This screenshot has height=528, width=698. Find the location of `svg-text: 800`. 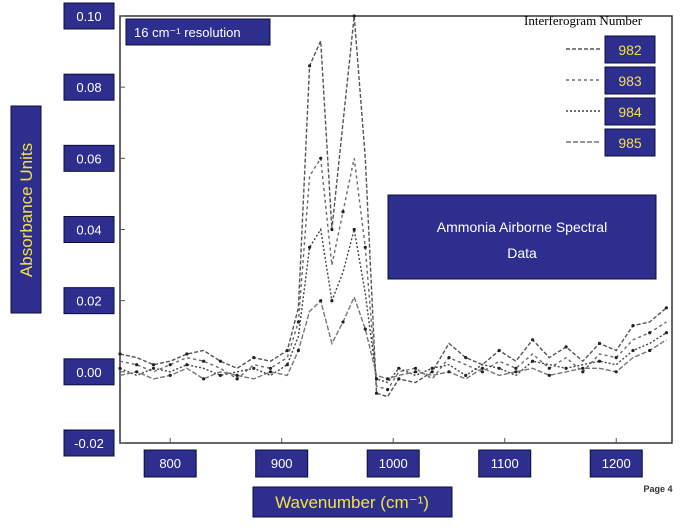

svg-text: 800 is located at coordinates (170, 463).